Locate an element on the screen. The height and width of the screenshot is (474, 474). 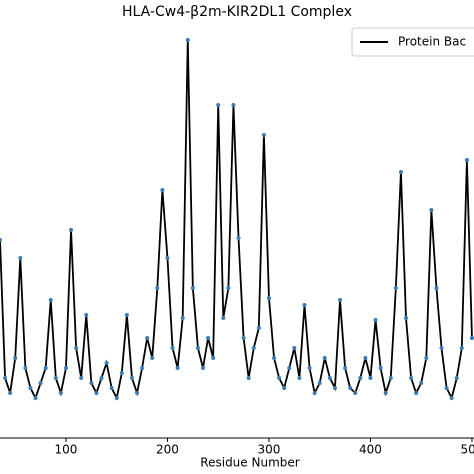
x-tick-label: 100 is located at coordinates (66, 450).